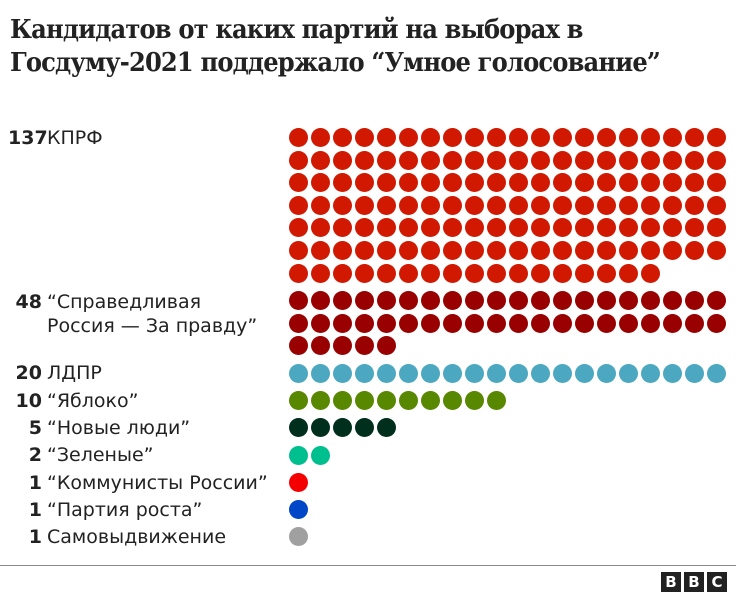  I want to click on party-name: “Партия роста”, so click(125, 510).